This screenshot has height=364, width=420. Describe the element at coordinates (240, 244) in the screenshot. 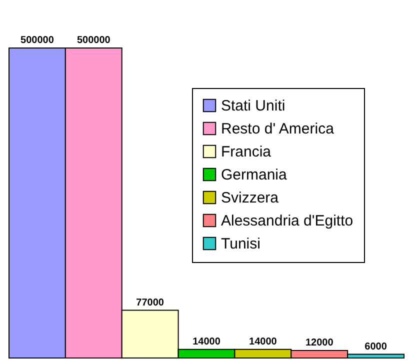

I see `legend-label: Tunisi` at that location.